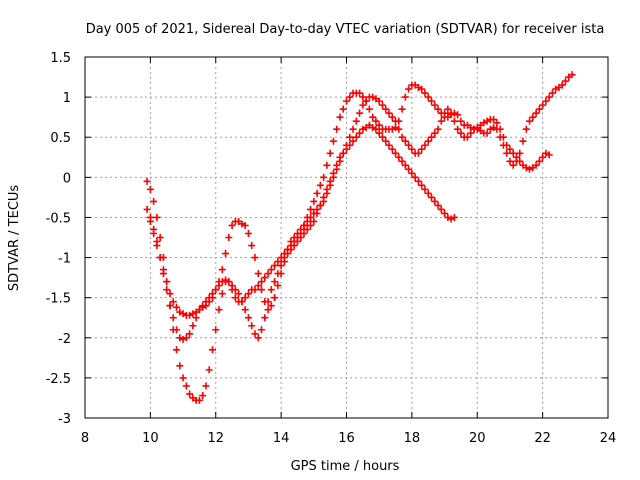 Image resolution: width=640 pixels, height=480 pixels. Describe the element at coordinates (346, 438) in the screenshot. I see `x-tick-label: 16` at that location.